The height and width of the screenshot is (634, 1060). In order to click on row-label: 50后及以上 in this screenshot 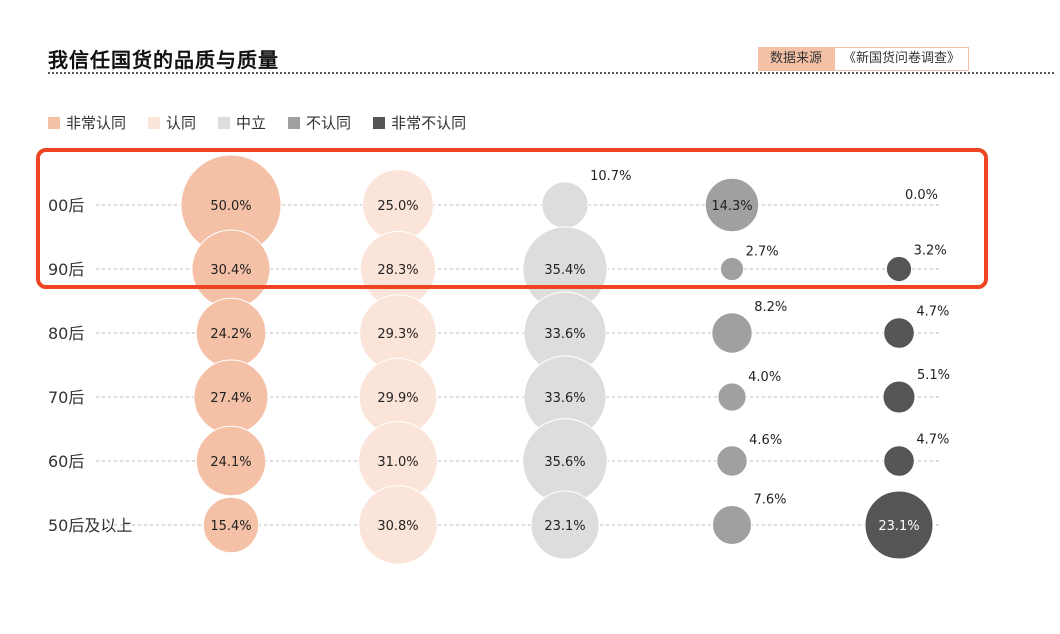, I will do `click(90, 525)`.